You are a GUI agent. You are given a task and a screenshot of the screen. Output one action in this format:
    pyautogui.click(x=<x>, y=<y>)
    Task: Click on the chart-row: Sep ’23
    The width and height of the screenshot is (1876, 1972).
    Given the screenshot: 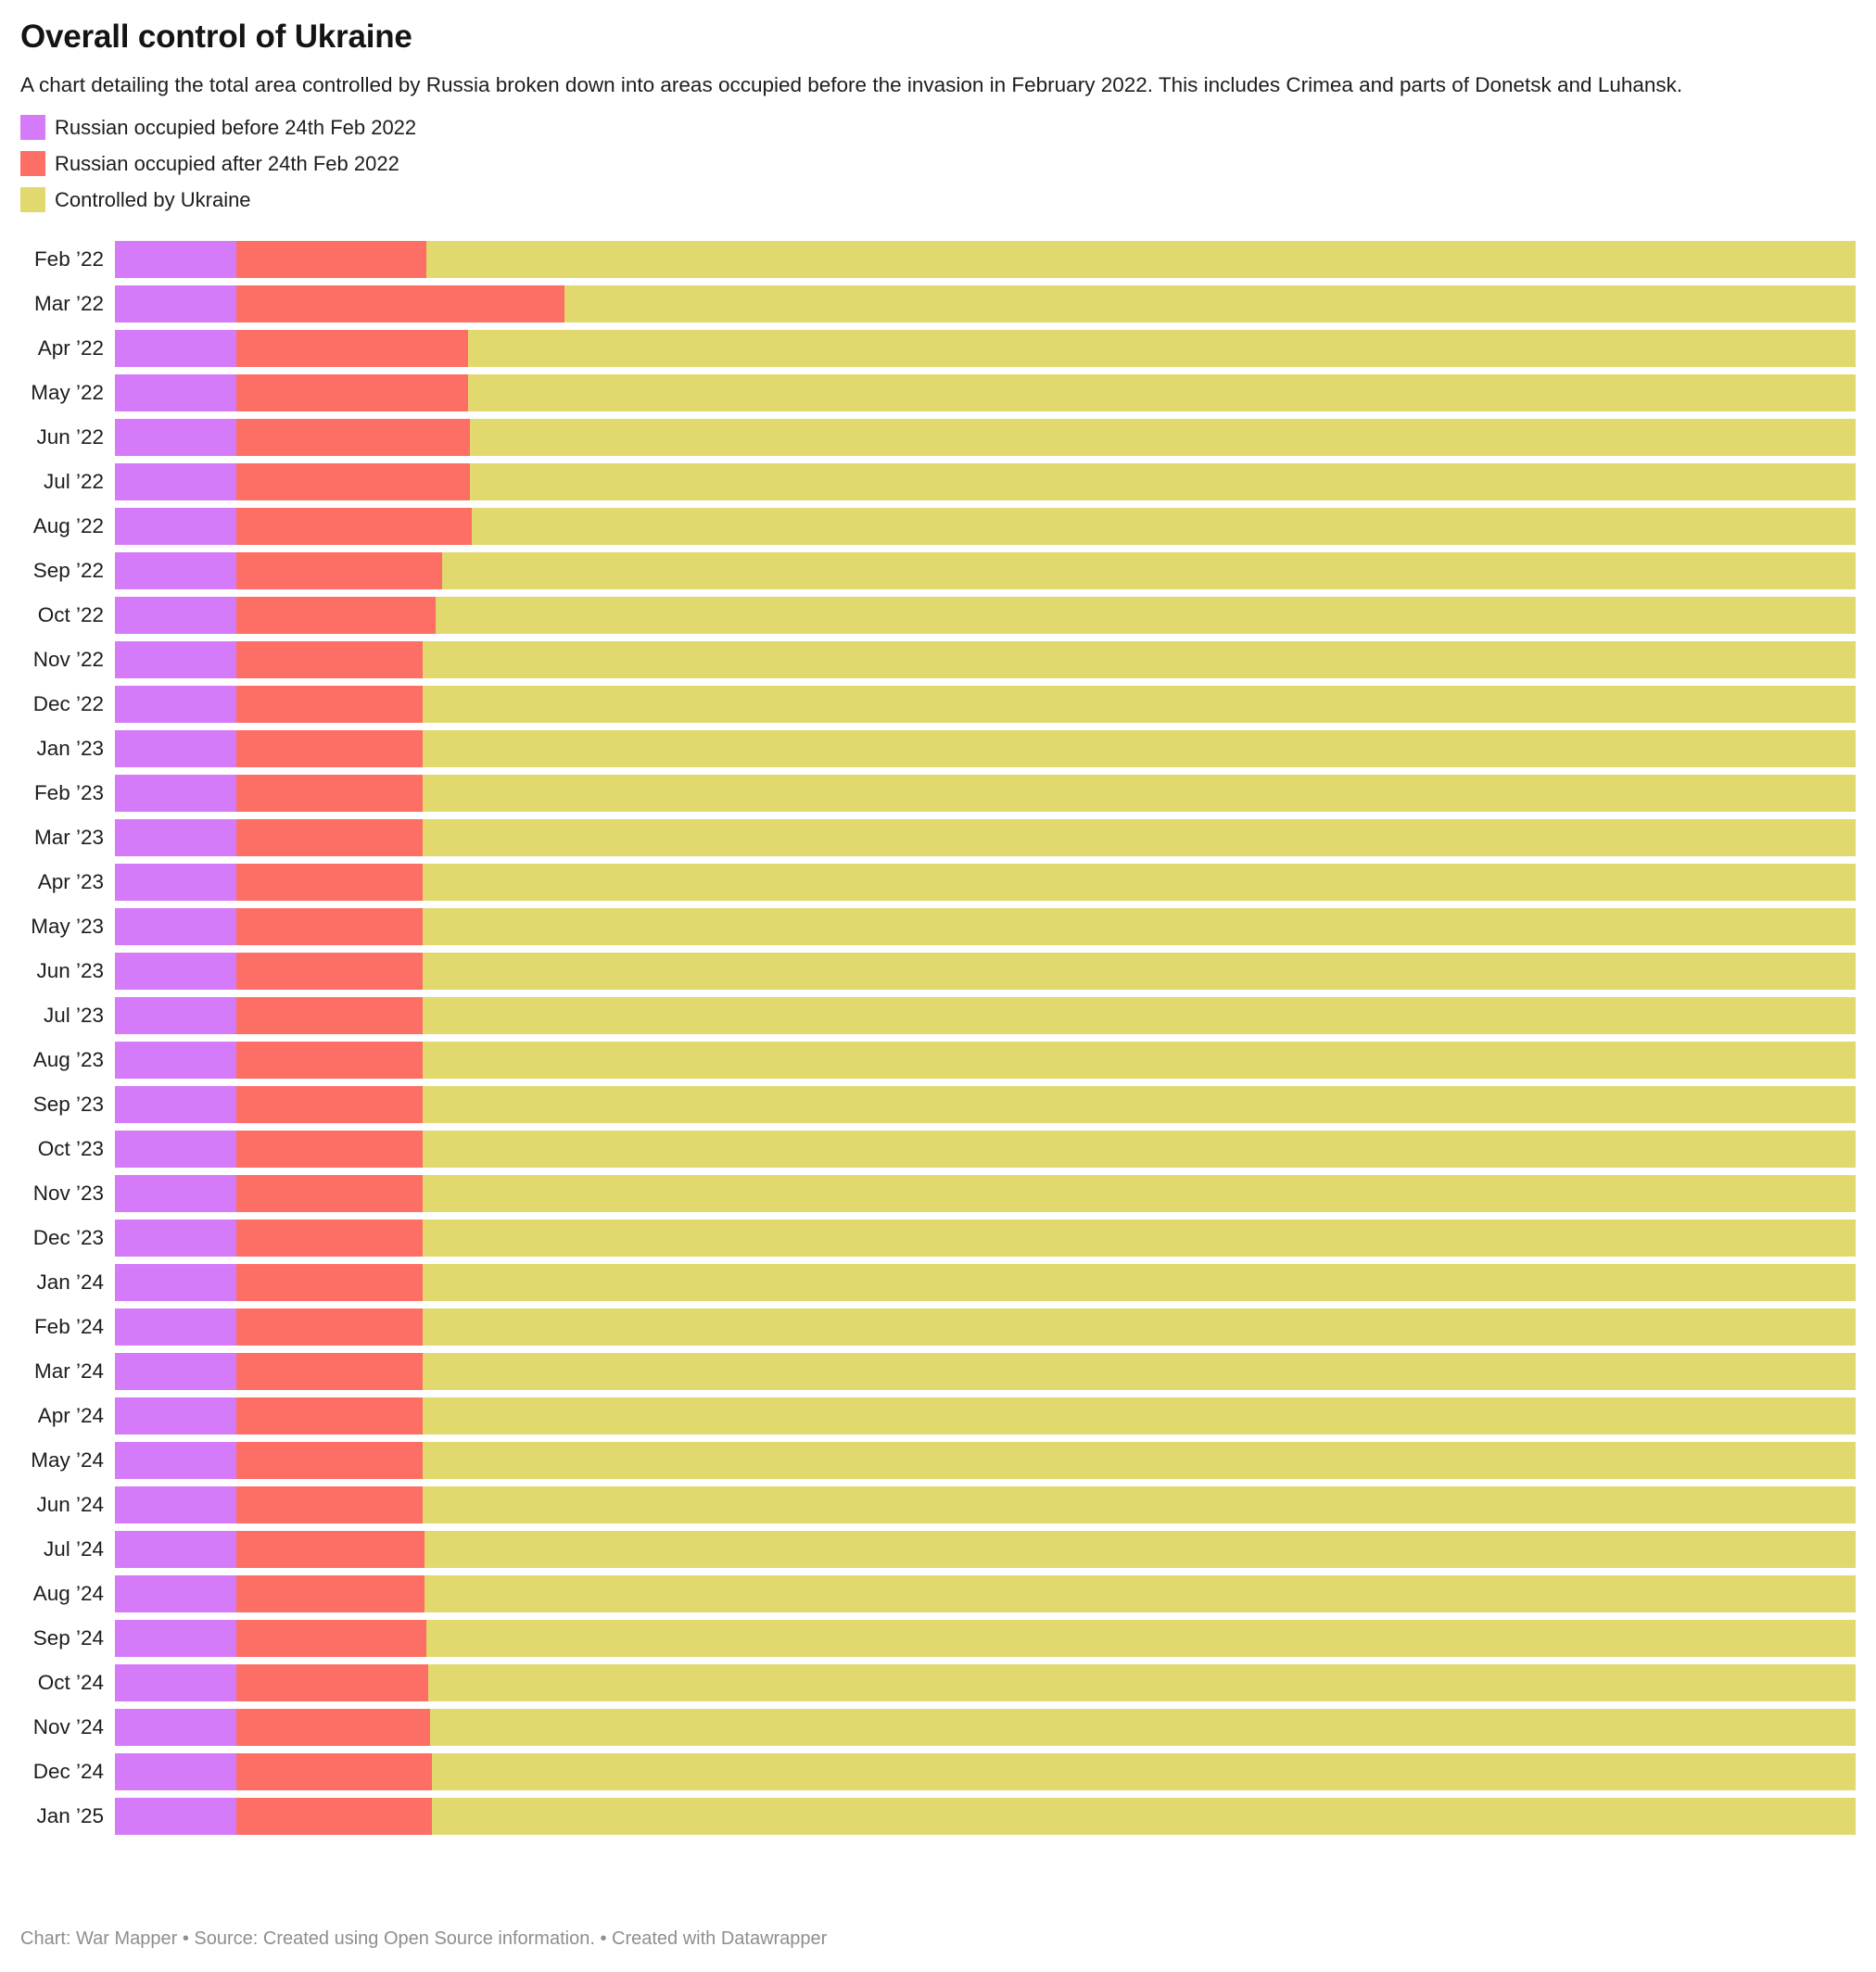 What is the action you would take?
    pyautogui.click(x=938, y=1104)
    